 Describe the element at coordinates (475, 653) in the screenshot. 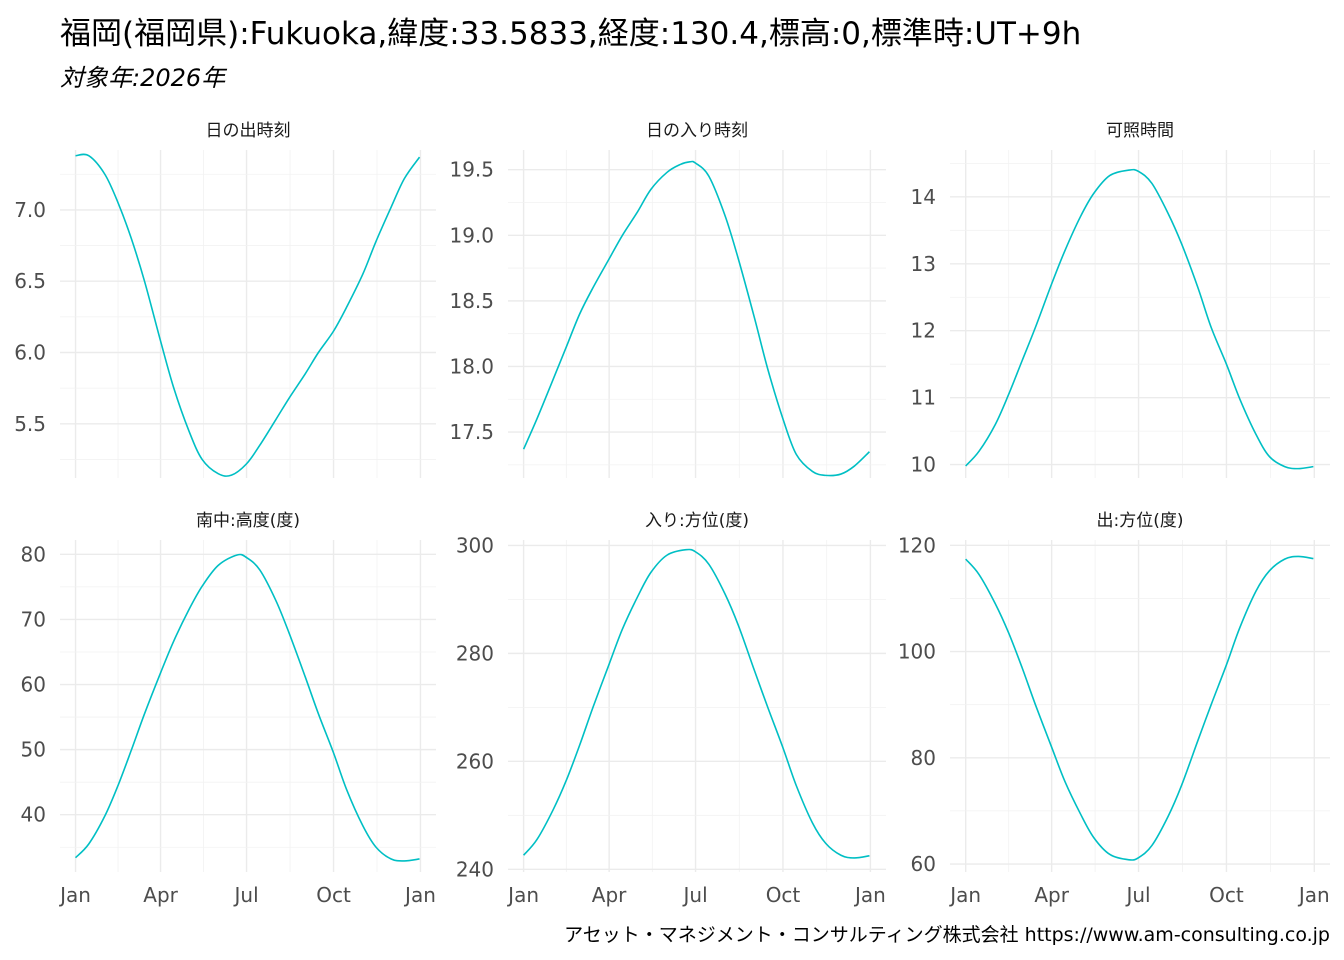

I see `y-tick-label: 280` at that location.